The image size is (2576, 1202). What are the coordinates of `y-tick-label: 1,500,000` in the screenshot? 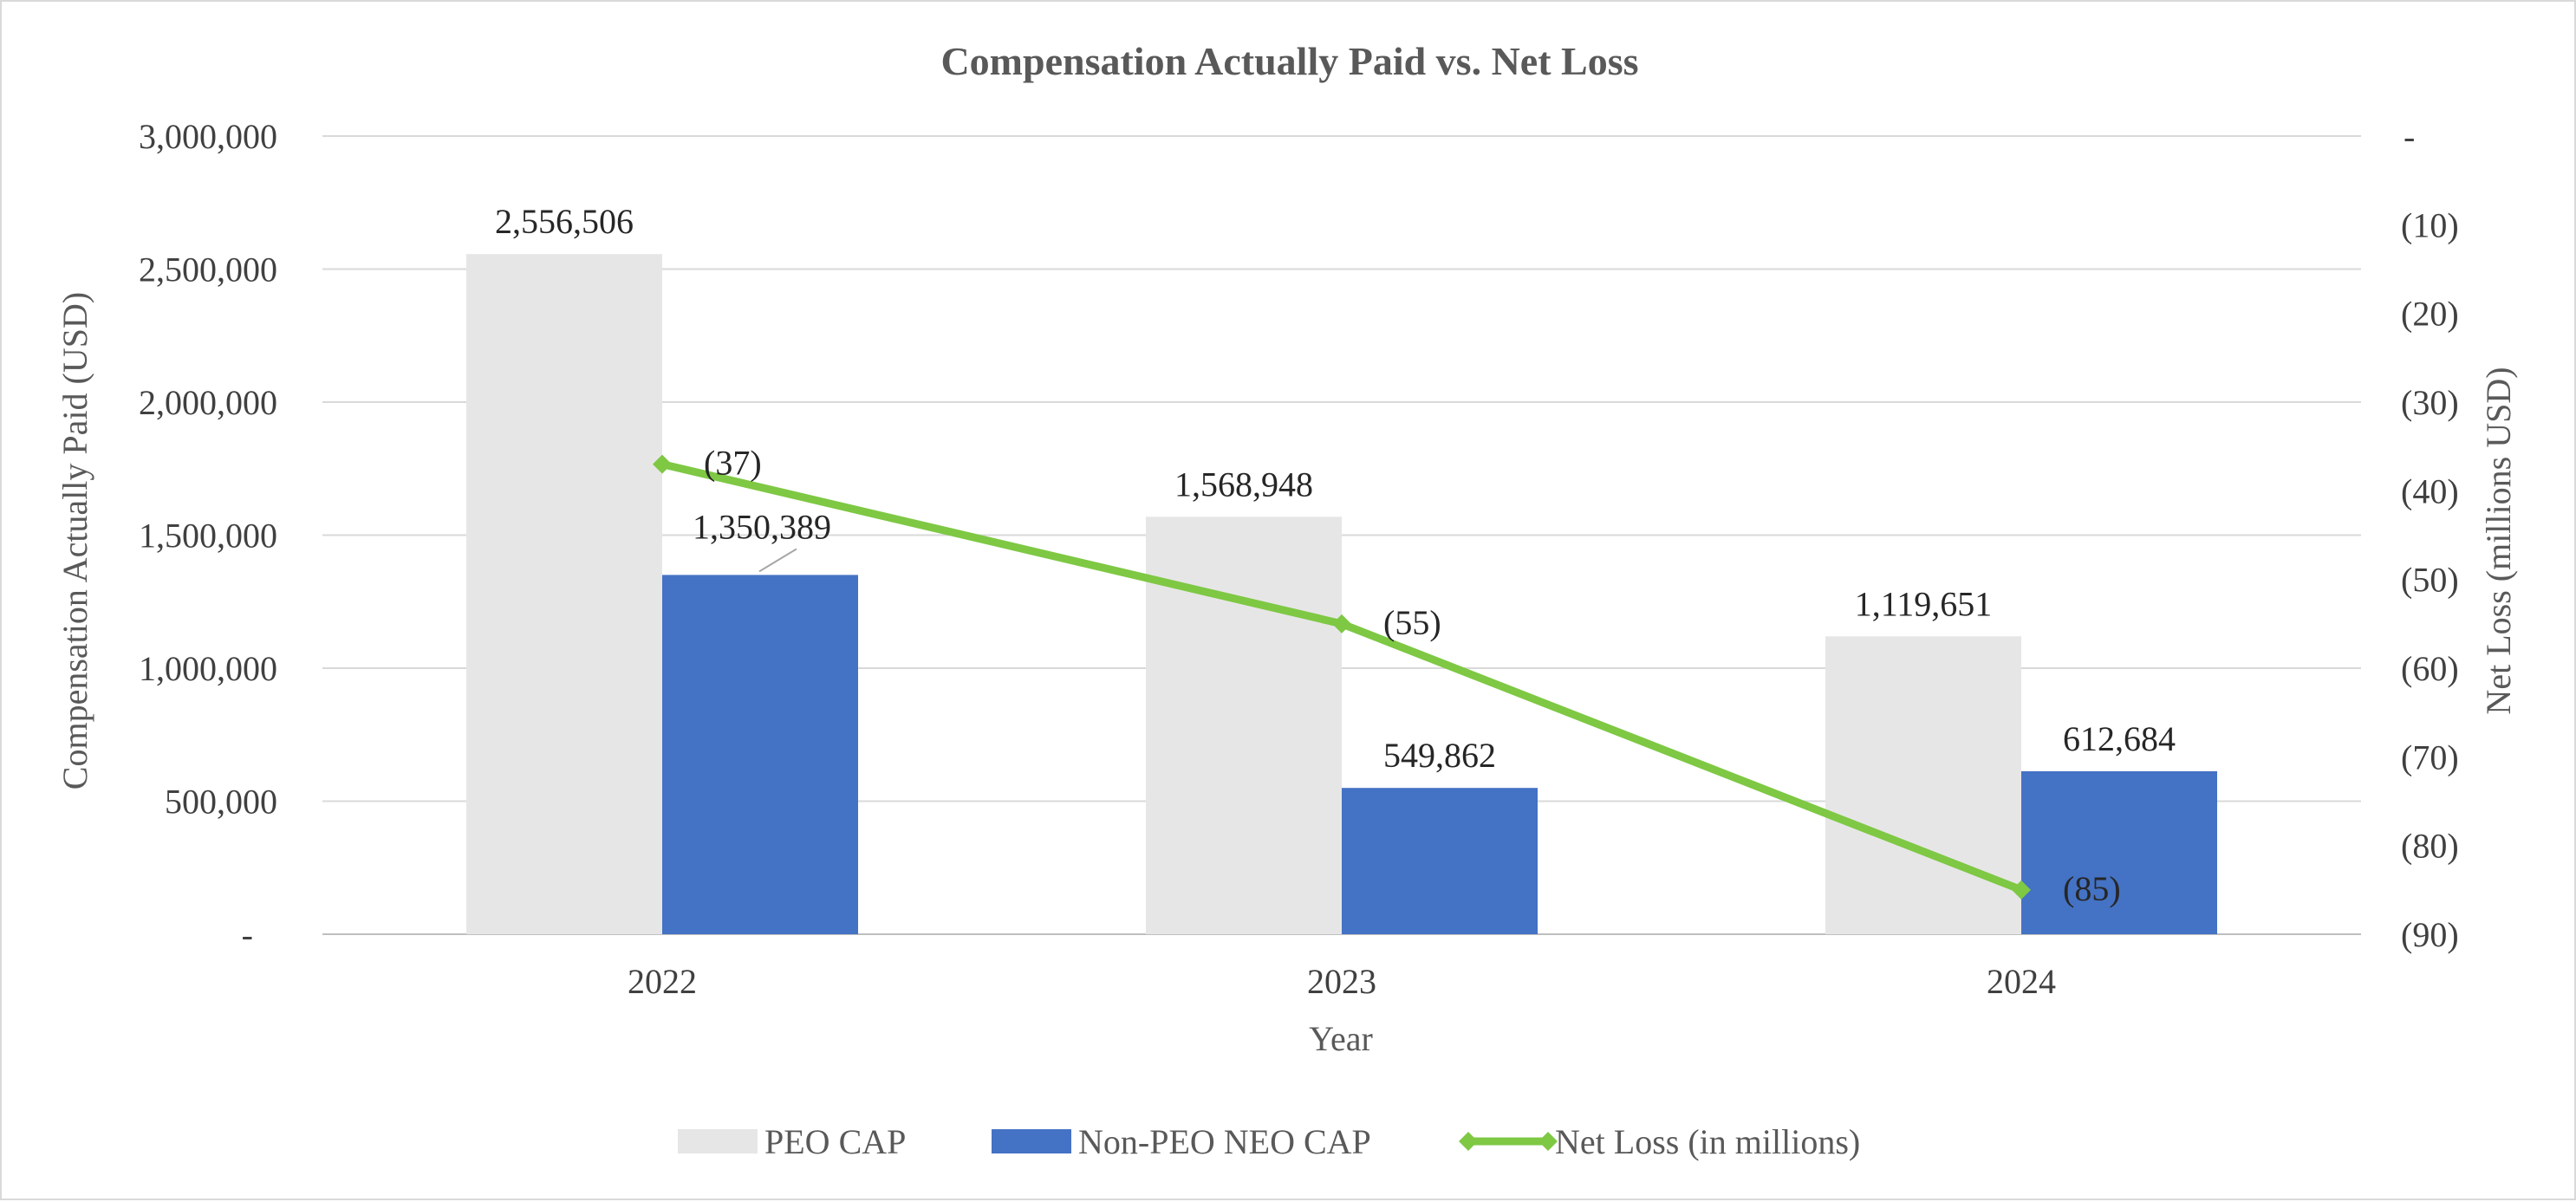 It's located at (208, 536).